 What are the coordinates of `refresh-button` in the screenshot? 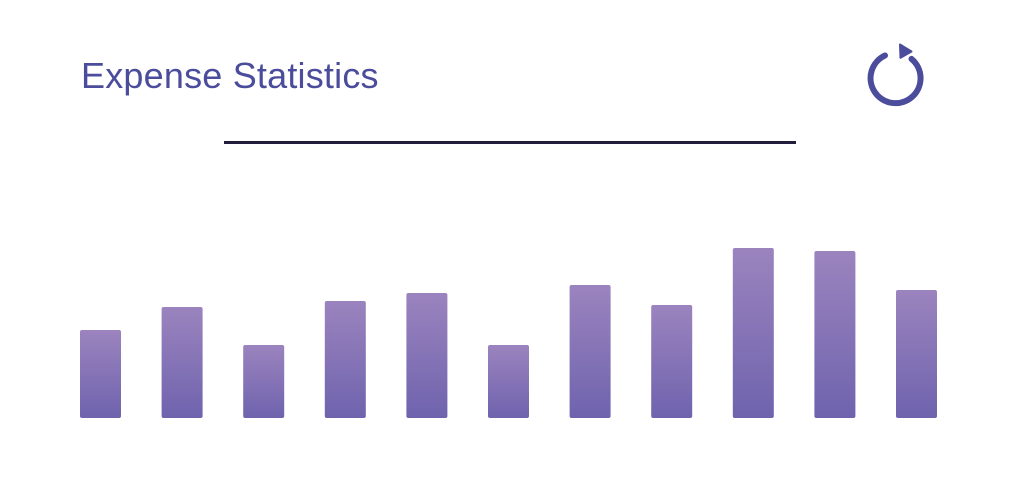 It's located at (899, 75).